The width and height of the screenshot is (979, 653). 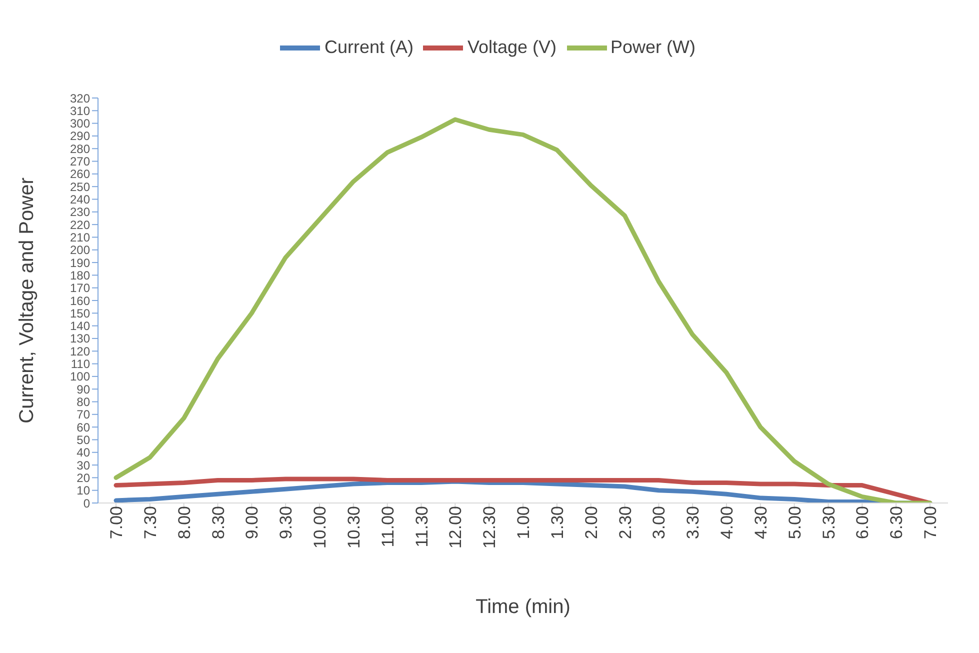 What do you see at coordinates (80, 123) in the screenshot?
I see `y-tick-label: 300` at bounding box center [80, 123].